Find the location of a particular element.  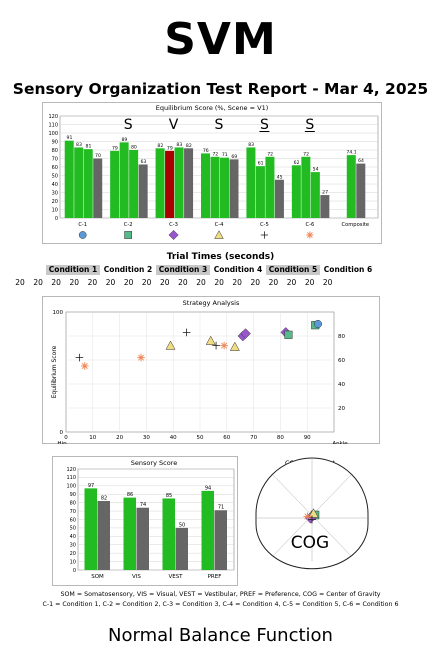

eq-bar-value-label: 64 is located at coordinates (361, 161).